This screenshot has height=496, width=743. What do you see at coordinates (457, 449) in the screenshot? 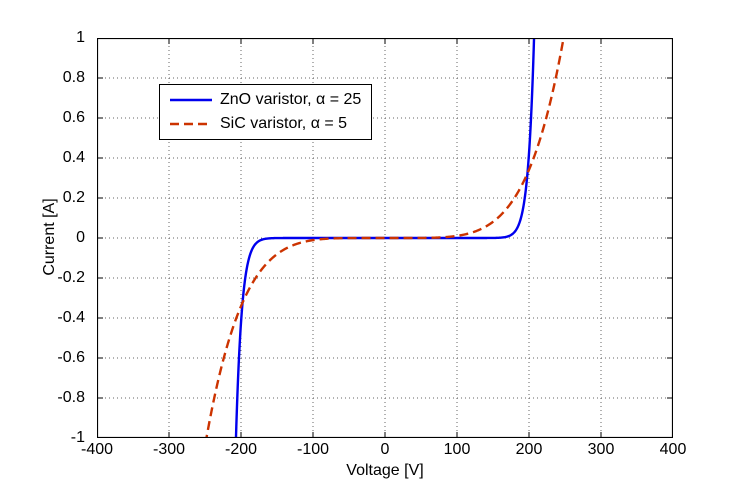
I see `x-tick-label: 100` at bounding box center [457, 449].